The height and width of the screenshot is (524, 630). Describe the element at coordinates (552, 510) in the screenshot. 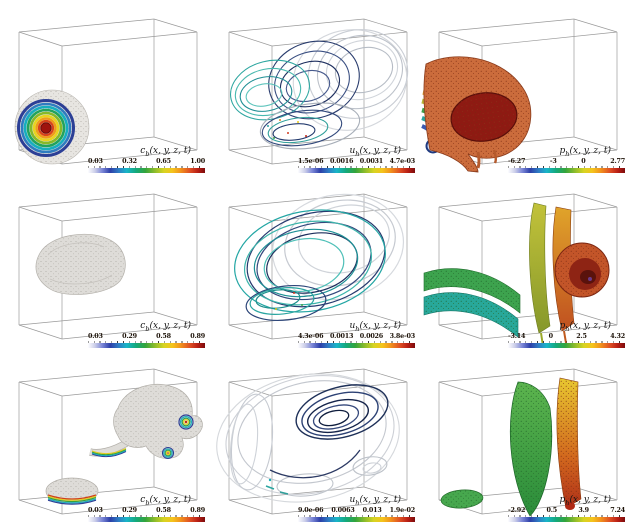

I see `colorbar-tick: 0.5` at that location.